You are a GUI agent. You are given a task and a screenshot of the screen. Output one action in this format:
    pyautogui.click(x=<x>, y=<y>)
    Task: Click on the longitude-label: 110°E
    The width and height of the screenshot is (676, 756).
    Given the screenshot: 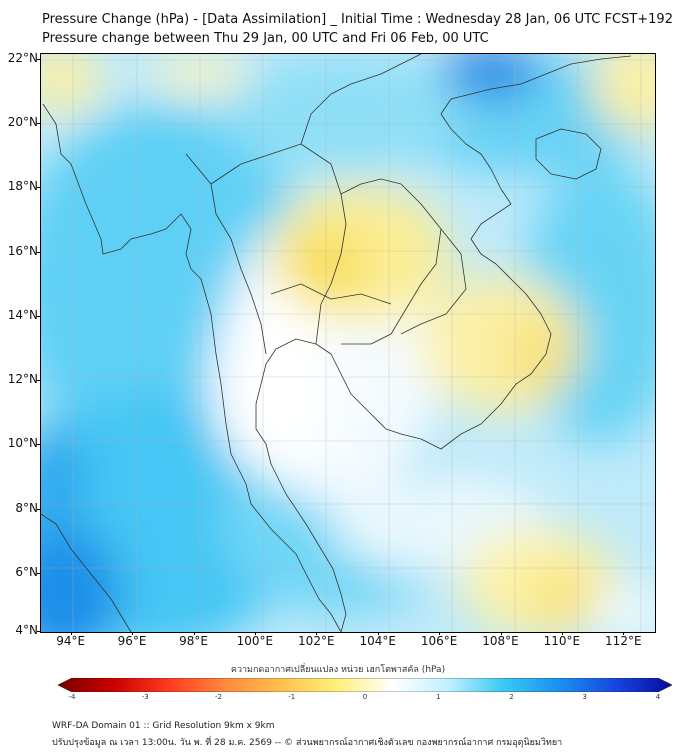 What is the action you would take?
    pyautogui.click(x=562, y=641)
    